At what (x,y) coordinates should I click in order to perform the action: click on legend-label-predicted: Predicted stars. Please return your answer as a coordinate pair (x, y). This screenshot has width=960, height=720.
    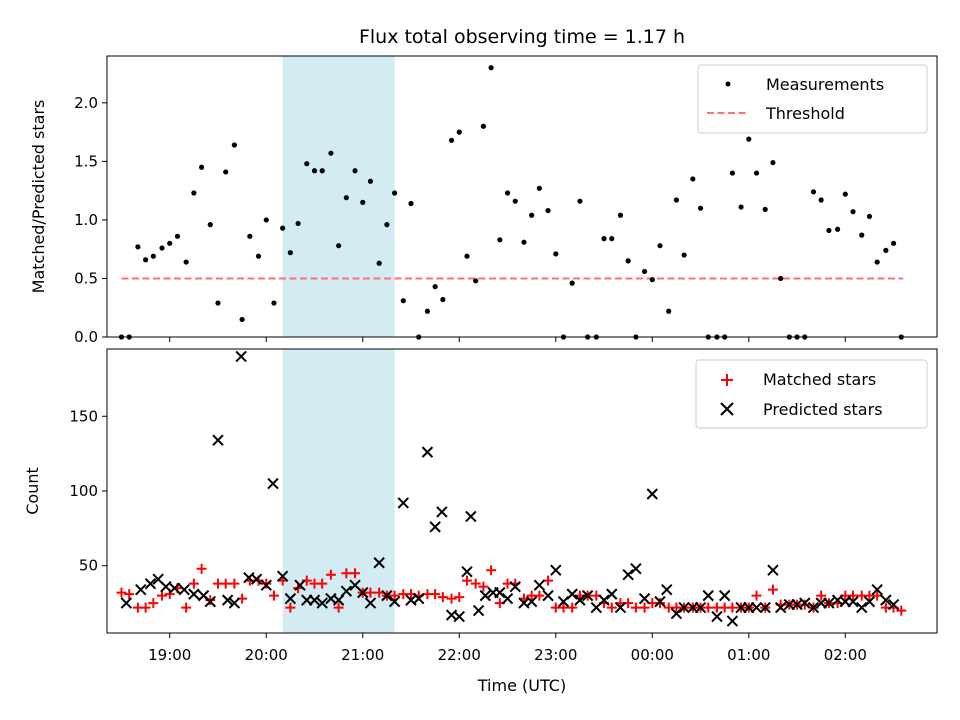
    Looking at the image, I should click on (823, 409).